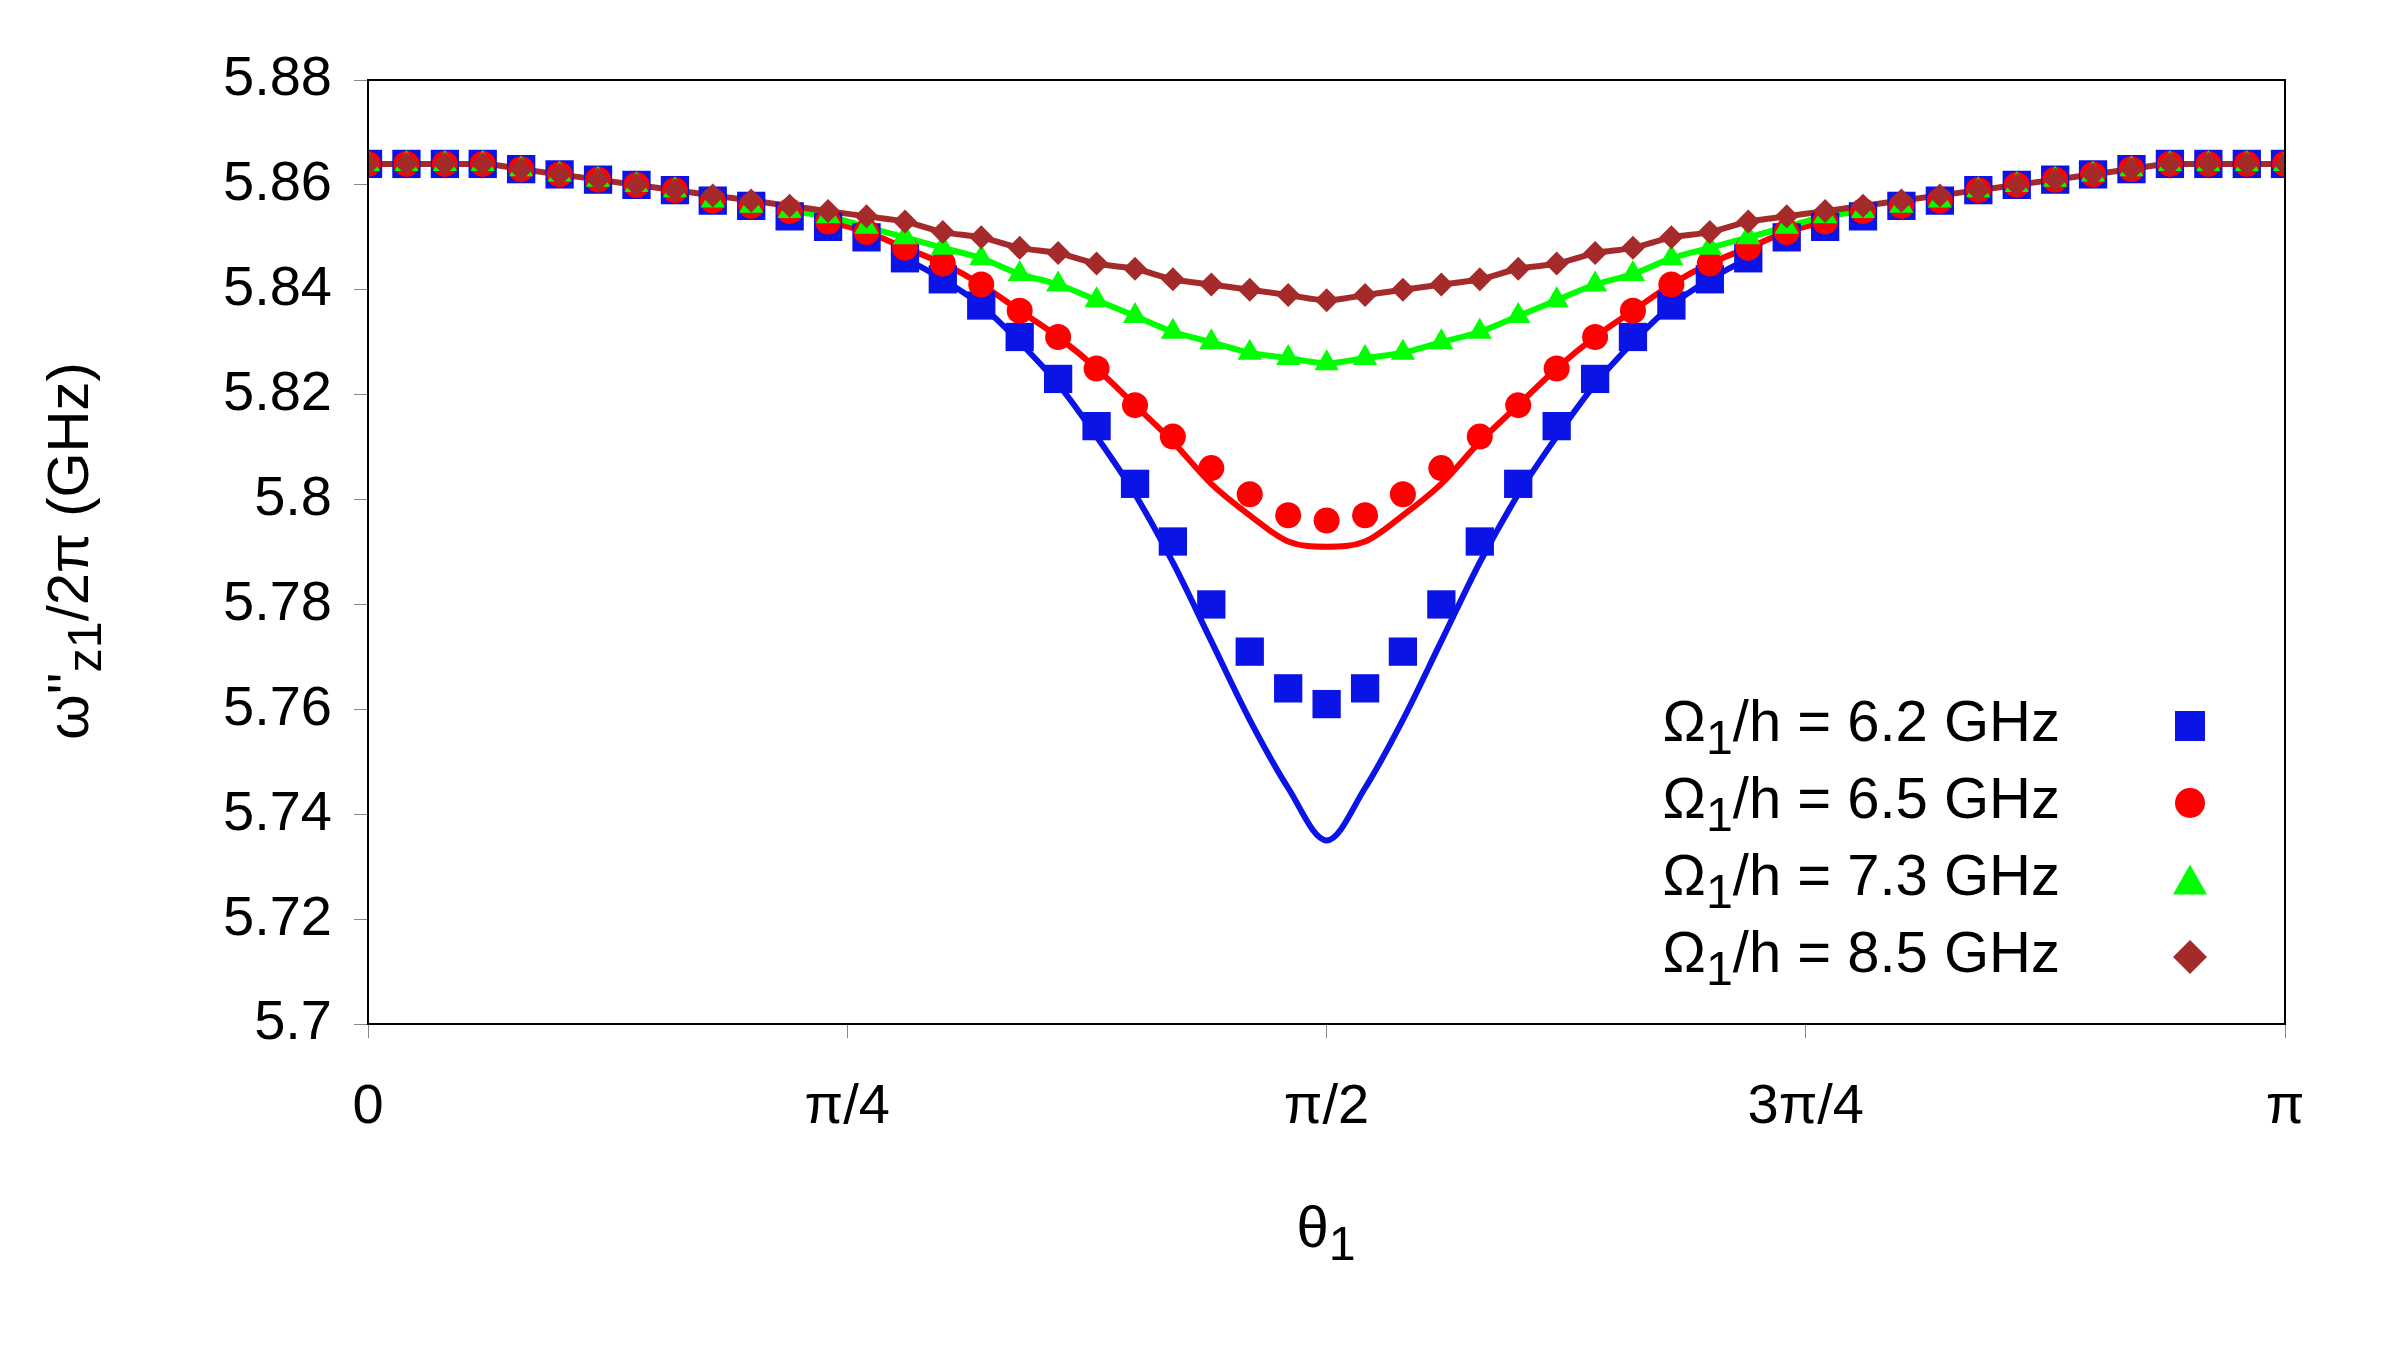  Describe the element at coordinates (1861, 802) in the screenshot. I see `legend-label: Ω$_{1}$/h = 6.5 GHz` at that location.